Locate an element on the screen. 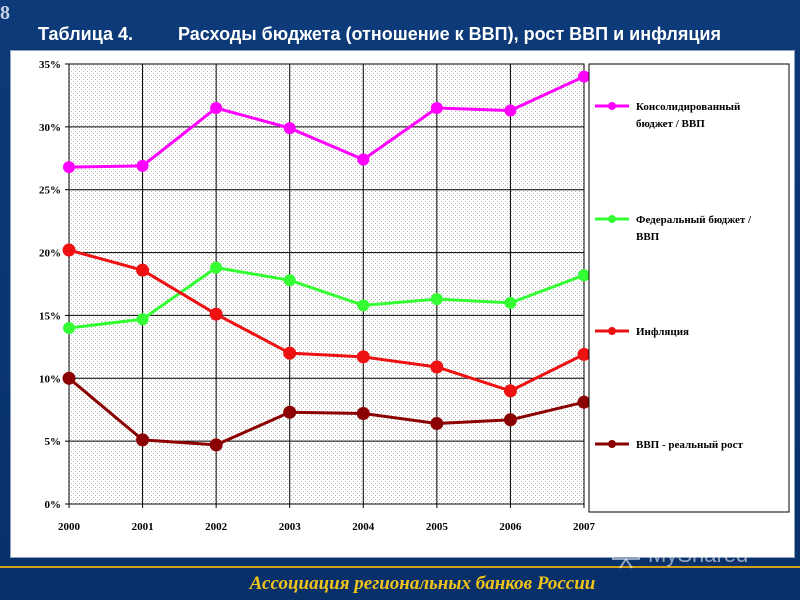 This screenshot has height=600, width=800. y-tick-labels: 0% 5% 10% 15% 20% 25% 30% 35% is located at coordinates (50, 285).